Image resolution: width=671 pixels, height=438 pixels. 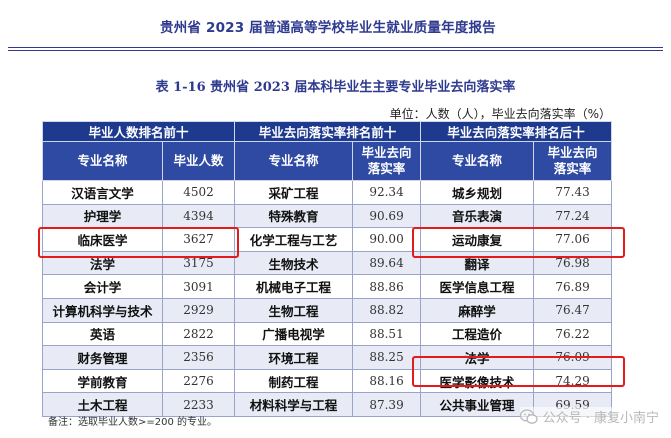 I want to click on graduate-count: 2356, so click(x=198, y=357).